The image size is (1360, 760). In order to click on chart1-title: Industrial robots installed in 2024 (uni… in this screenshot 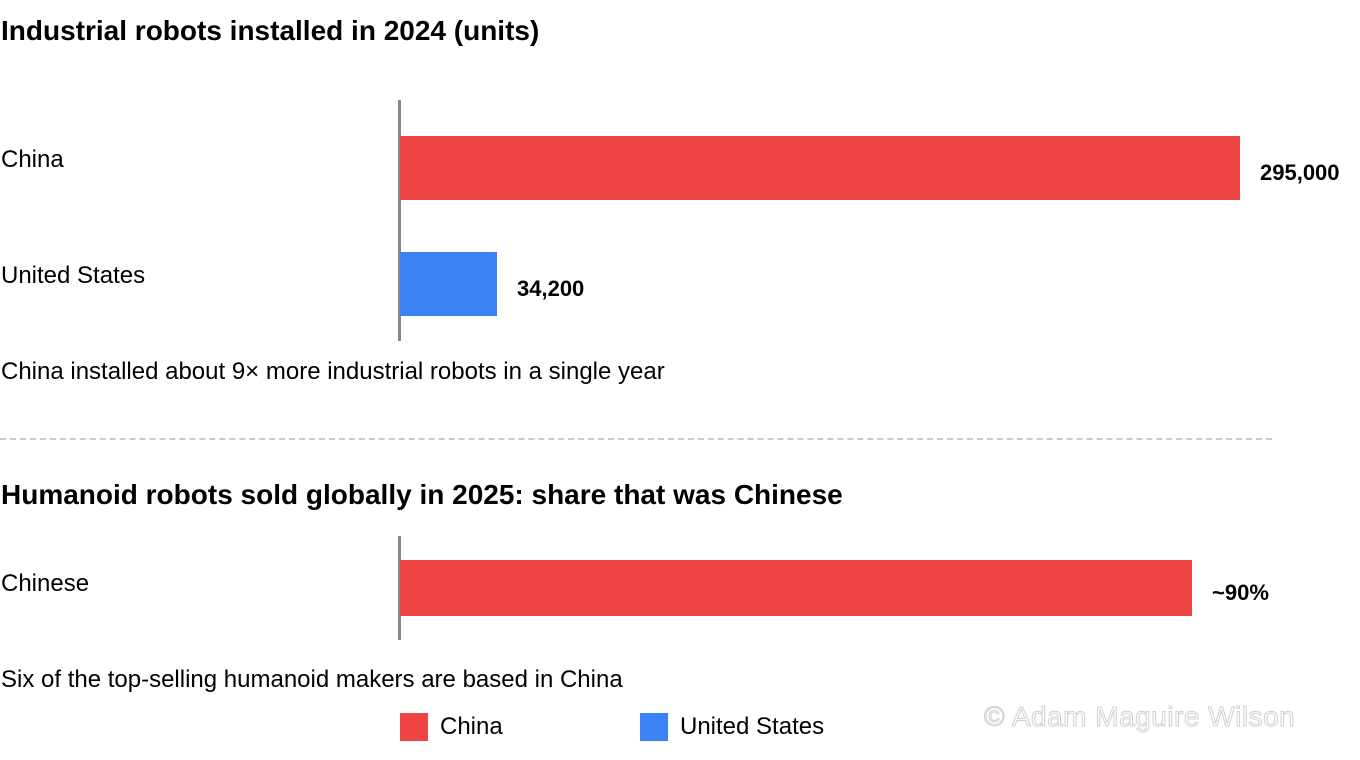, I will do `click(270, 30)`.